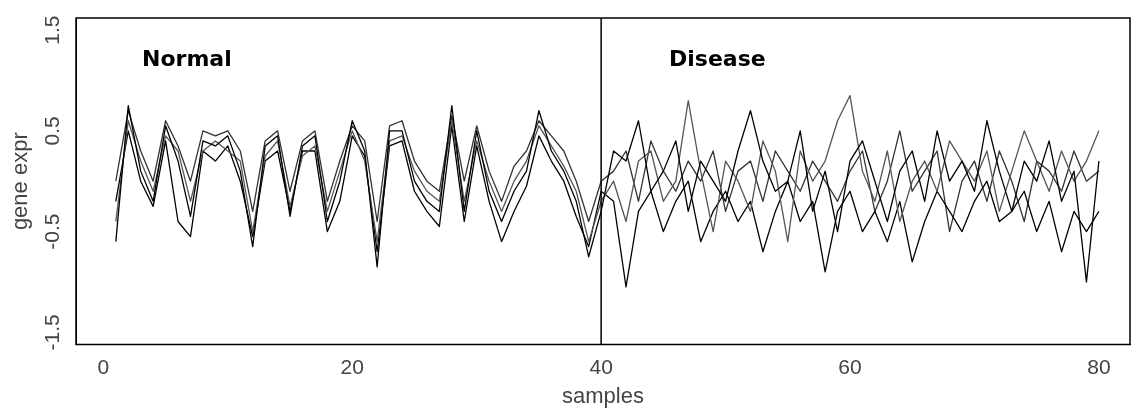  Describe the element at coordinates (52, 332) in the screenshot. I see `y-tick-label: -1.5` at that location.